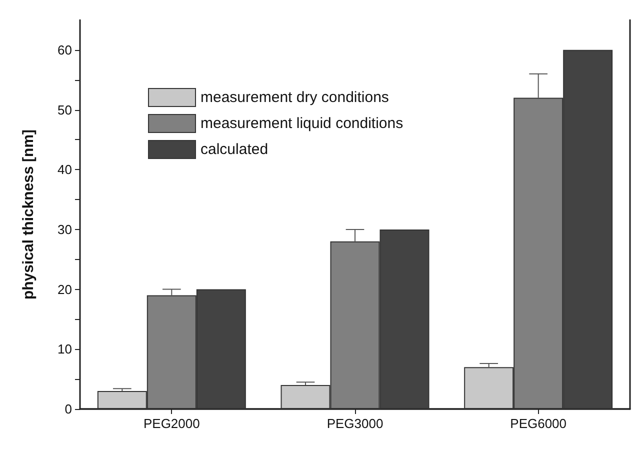 Image resolution: width=644 pixels, height=465 pixels. I want to click on y-tick-label: 30, so click(65, 229).